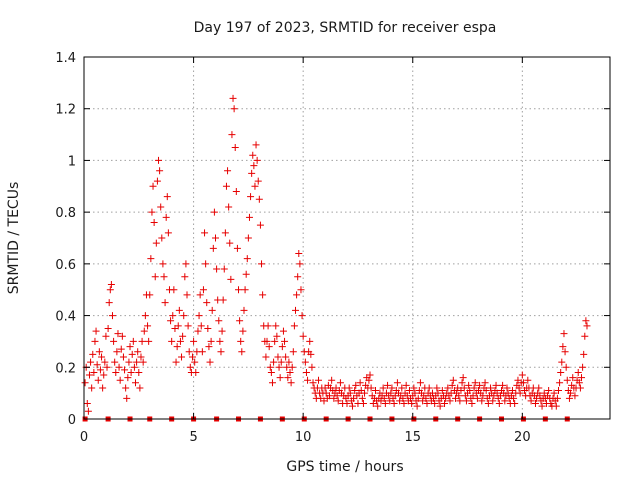 The image size is (640, 480). What do you see at coordinates (65, 239) in the screenshot?
I see `y-tick-labels: 0 0.2 0.4 0.6 0.8 1 1.2 1.4` at bounding box center [65, 239].